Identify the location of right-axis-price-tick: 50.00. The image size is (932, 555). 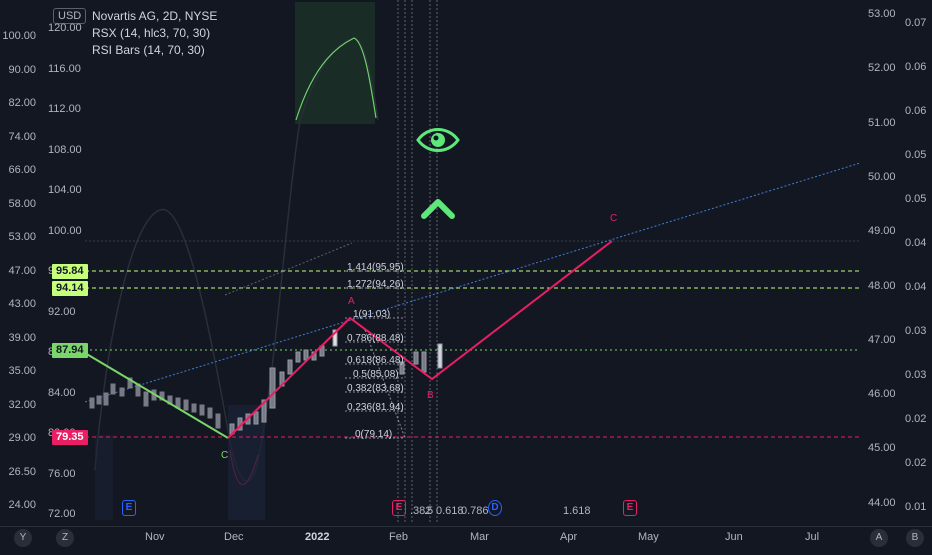
(882, 176).